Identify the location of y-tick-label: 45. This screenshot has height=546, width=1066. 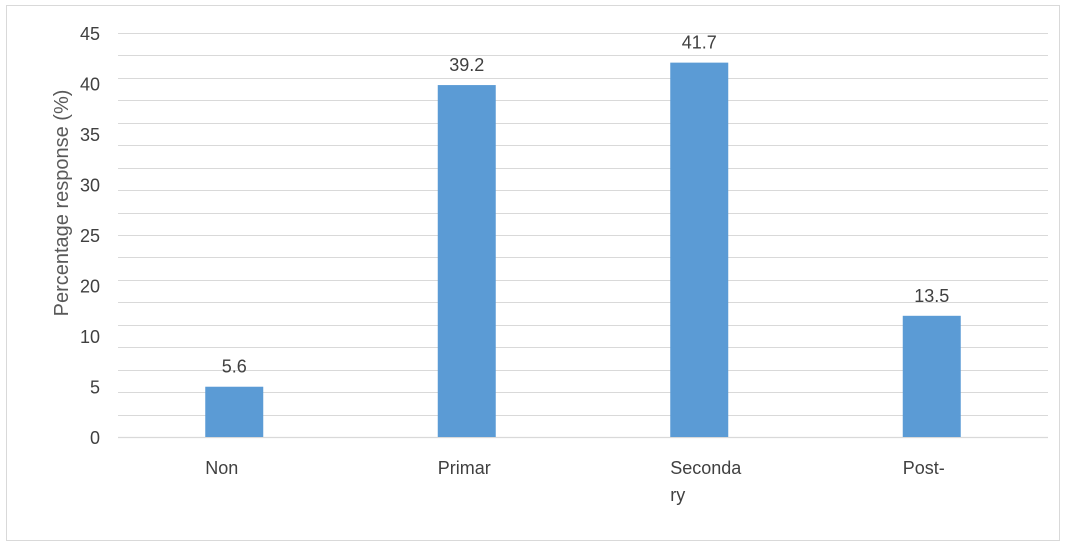
(90, 34).